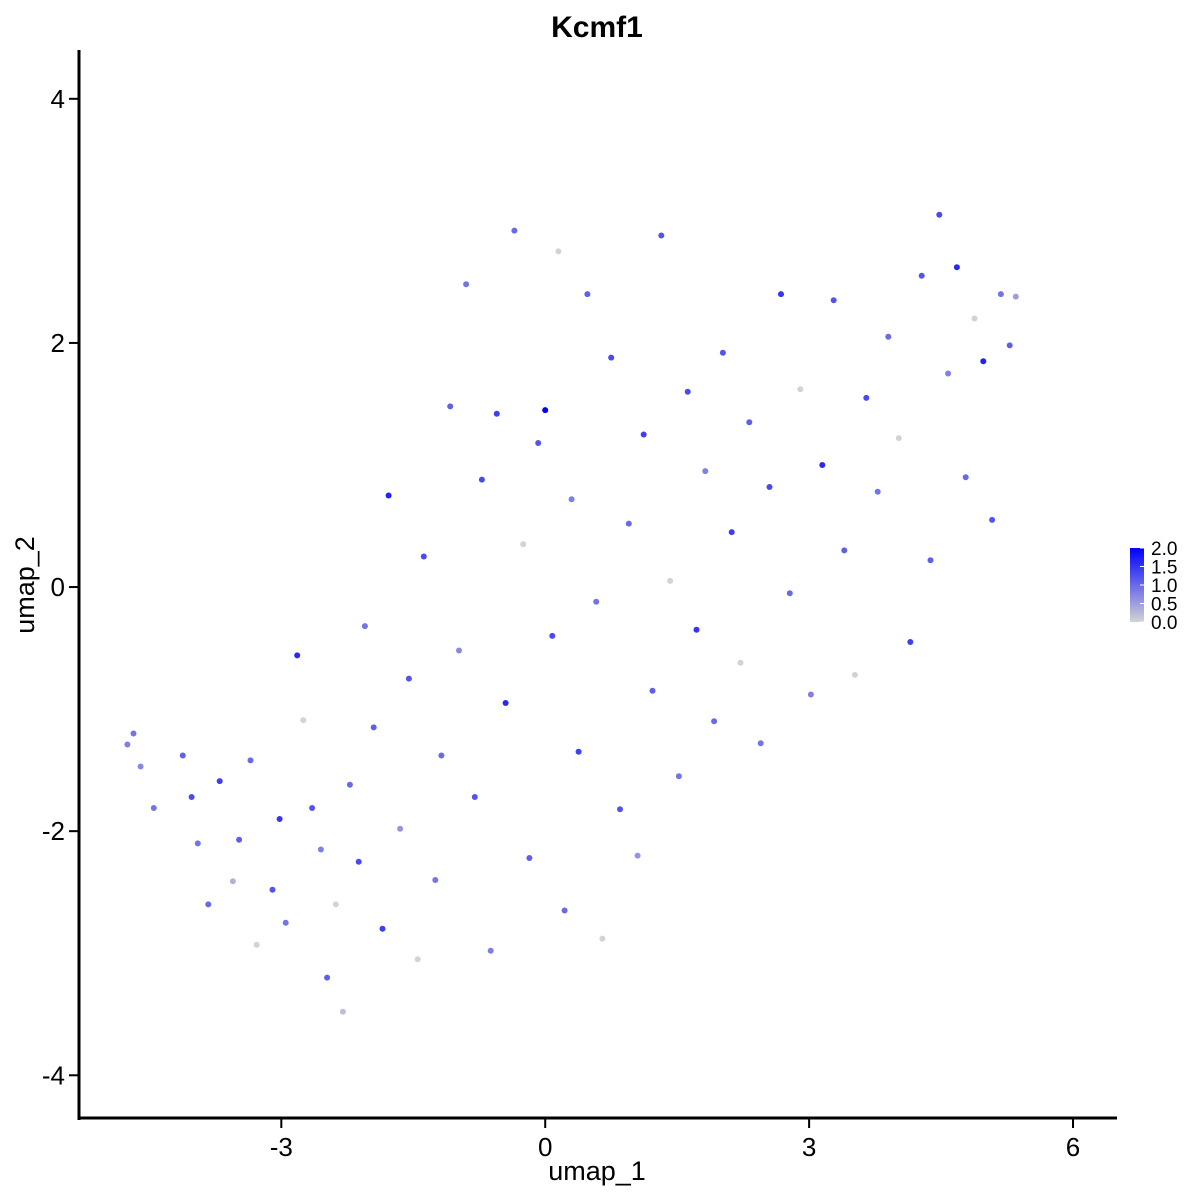 Image resolution: width=1200 pixels, height=1200 pixels. I want to click on x-tick-label: 3, so click(809, 1147).